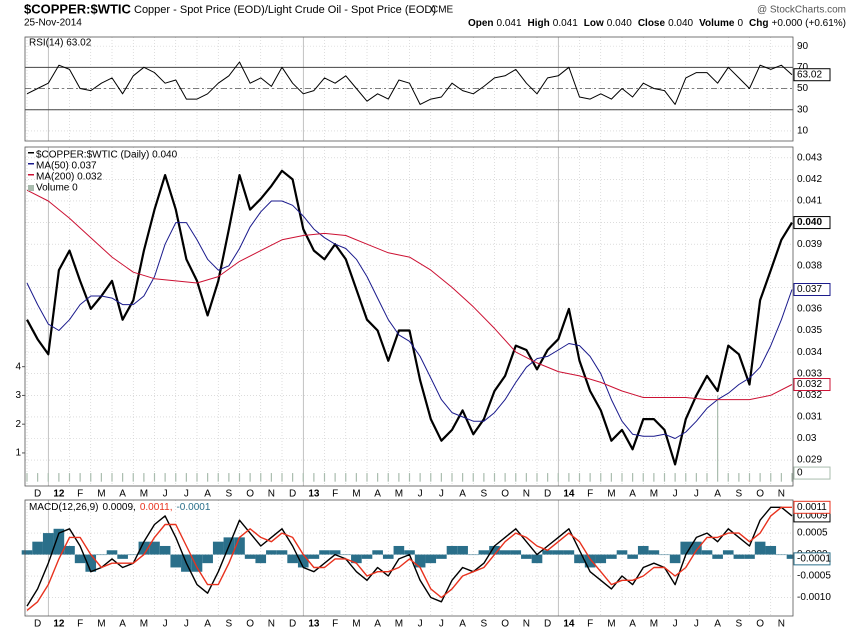 The height and width of the screenshot is (633, 850). What do you see at coordinates (60, 43) in the screenshot?
I see `panel-legend: RSI(14) 63.02` at bounding box center [60, 43].